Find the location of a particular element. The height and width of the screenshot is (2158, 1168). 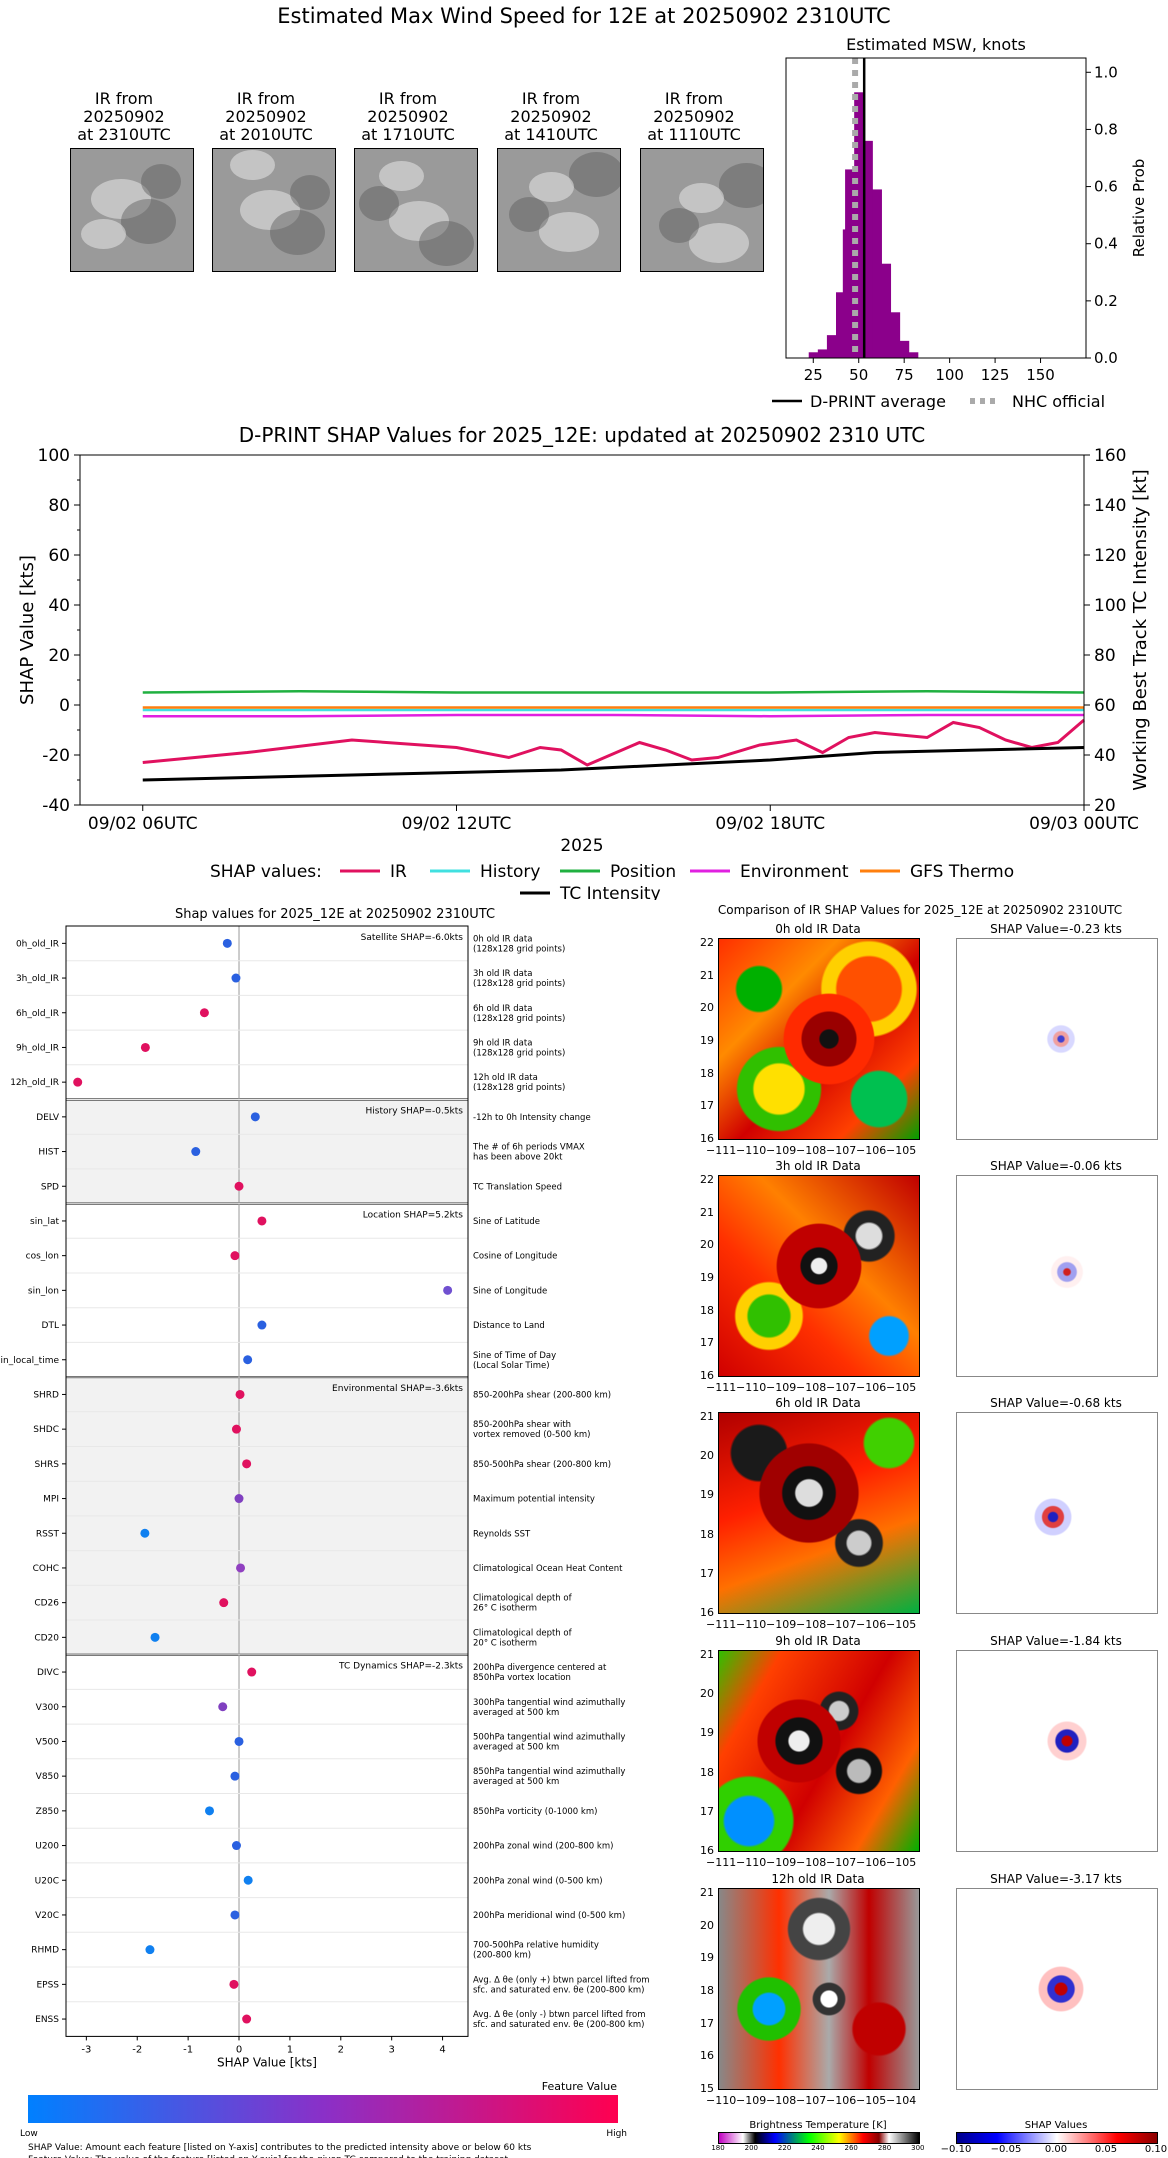

feature-desc: 850-200hPa shear (200-800 km) is located at coordinates (542, 1395).